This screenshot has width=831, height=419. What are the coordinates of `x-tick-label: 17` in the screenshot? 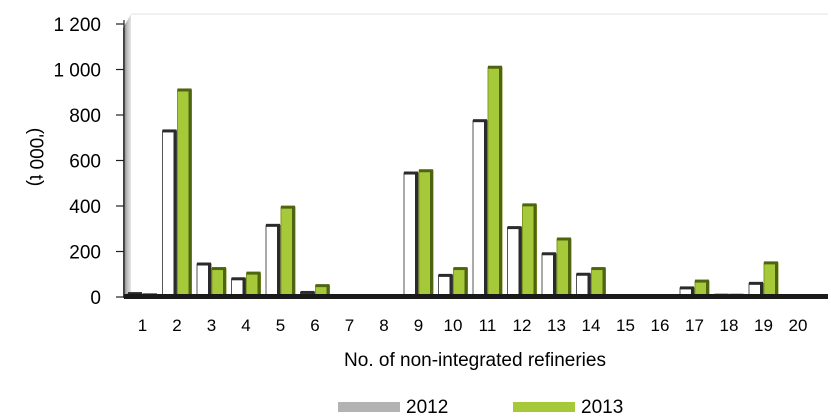 It's located at (694, 325).